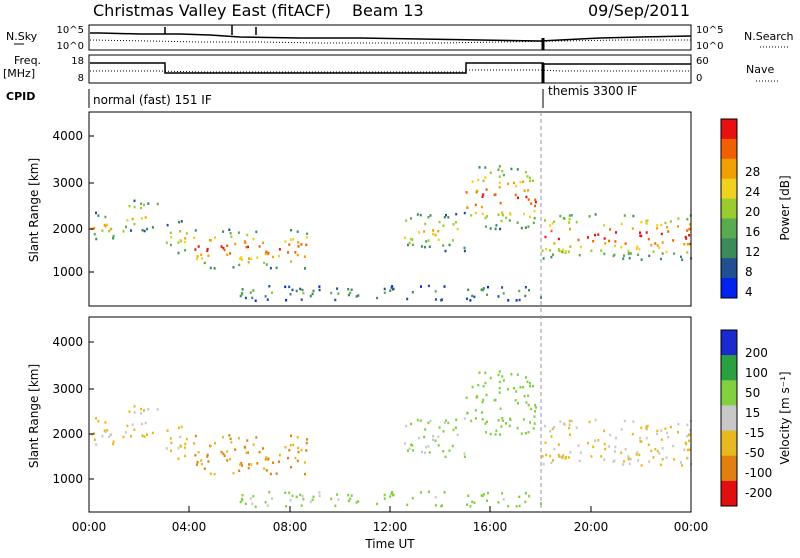  I want to click on velocity-cbar-label: 100, so click(756, 373).